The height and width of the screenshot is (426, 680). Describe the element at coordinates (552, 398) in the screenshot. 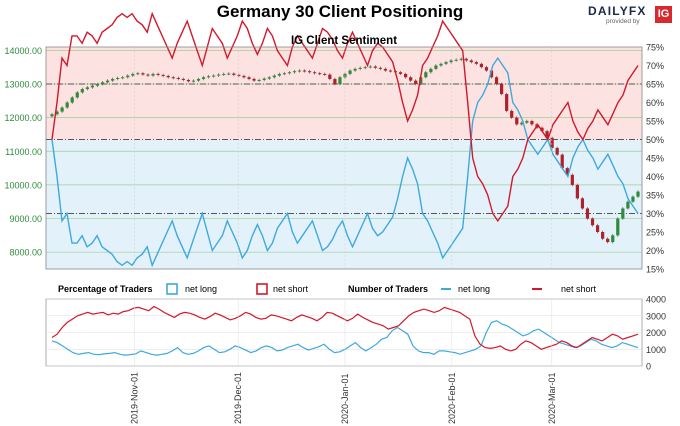

I see `date-tick-label: 2020-Mar-01` at that location.